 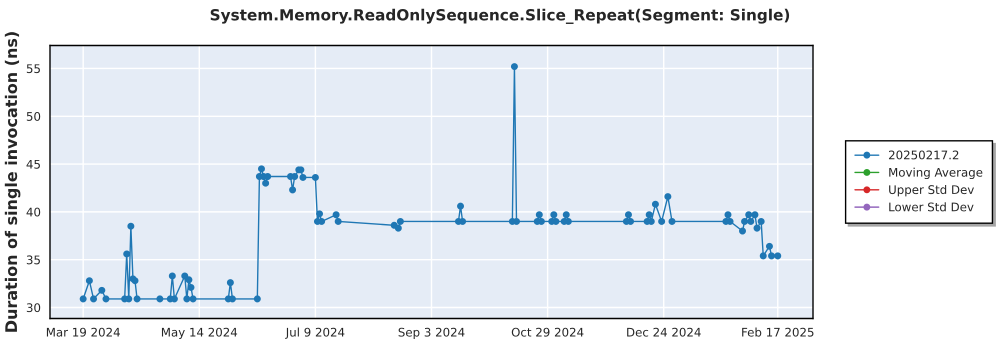 I want to click on legend-label: Lower Std Dev, so click(x=931, y=207).